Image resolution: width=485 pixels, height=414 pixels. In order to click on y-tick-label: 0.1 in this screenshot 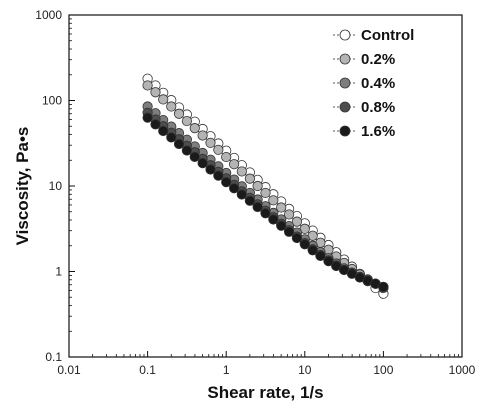, I will do `click(53, 357)`.